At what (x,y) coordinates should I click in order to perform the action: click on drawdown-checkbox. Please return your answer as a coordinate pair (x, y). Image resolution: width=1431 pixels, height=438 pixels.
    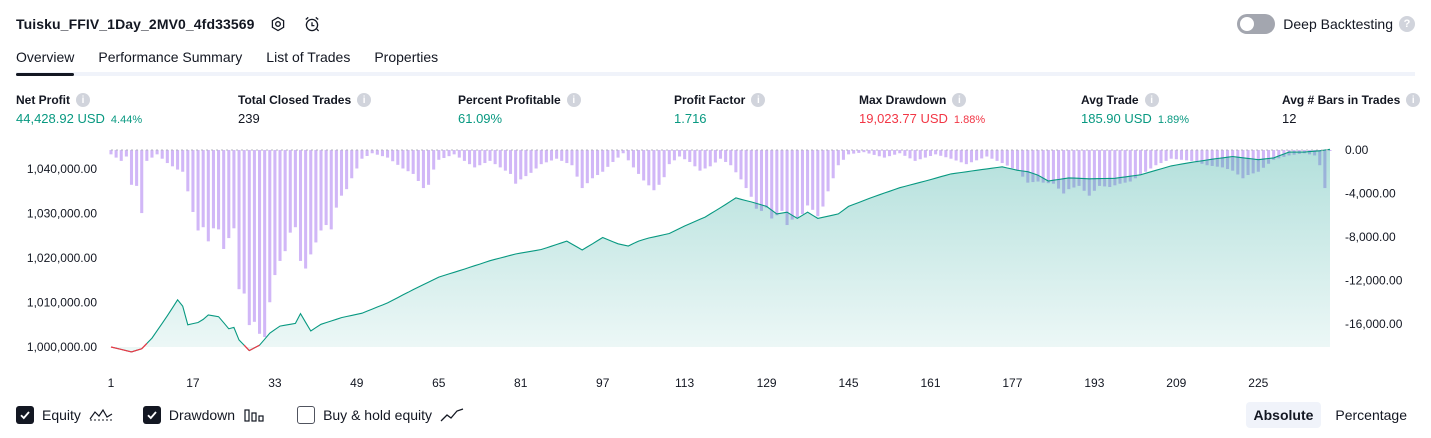
    Looking at the image, I should click on (151, 415).